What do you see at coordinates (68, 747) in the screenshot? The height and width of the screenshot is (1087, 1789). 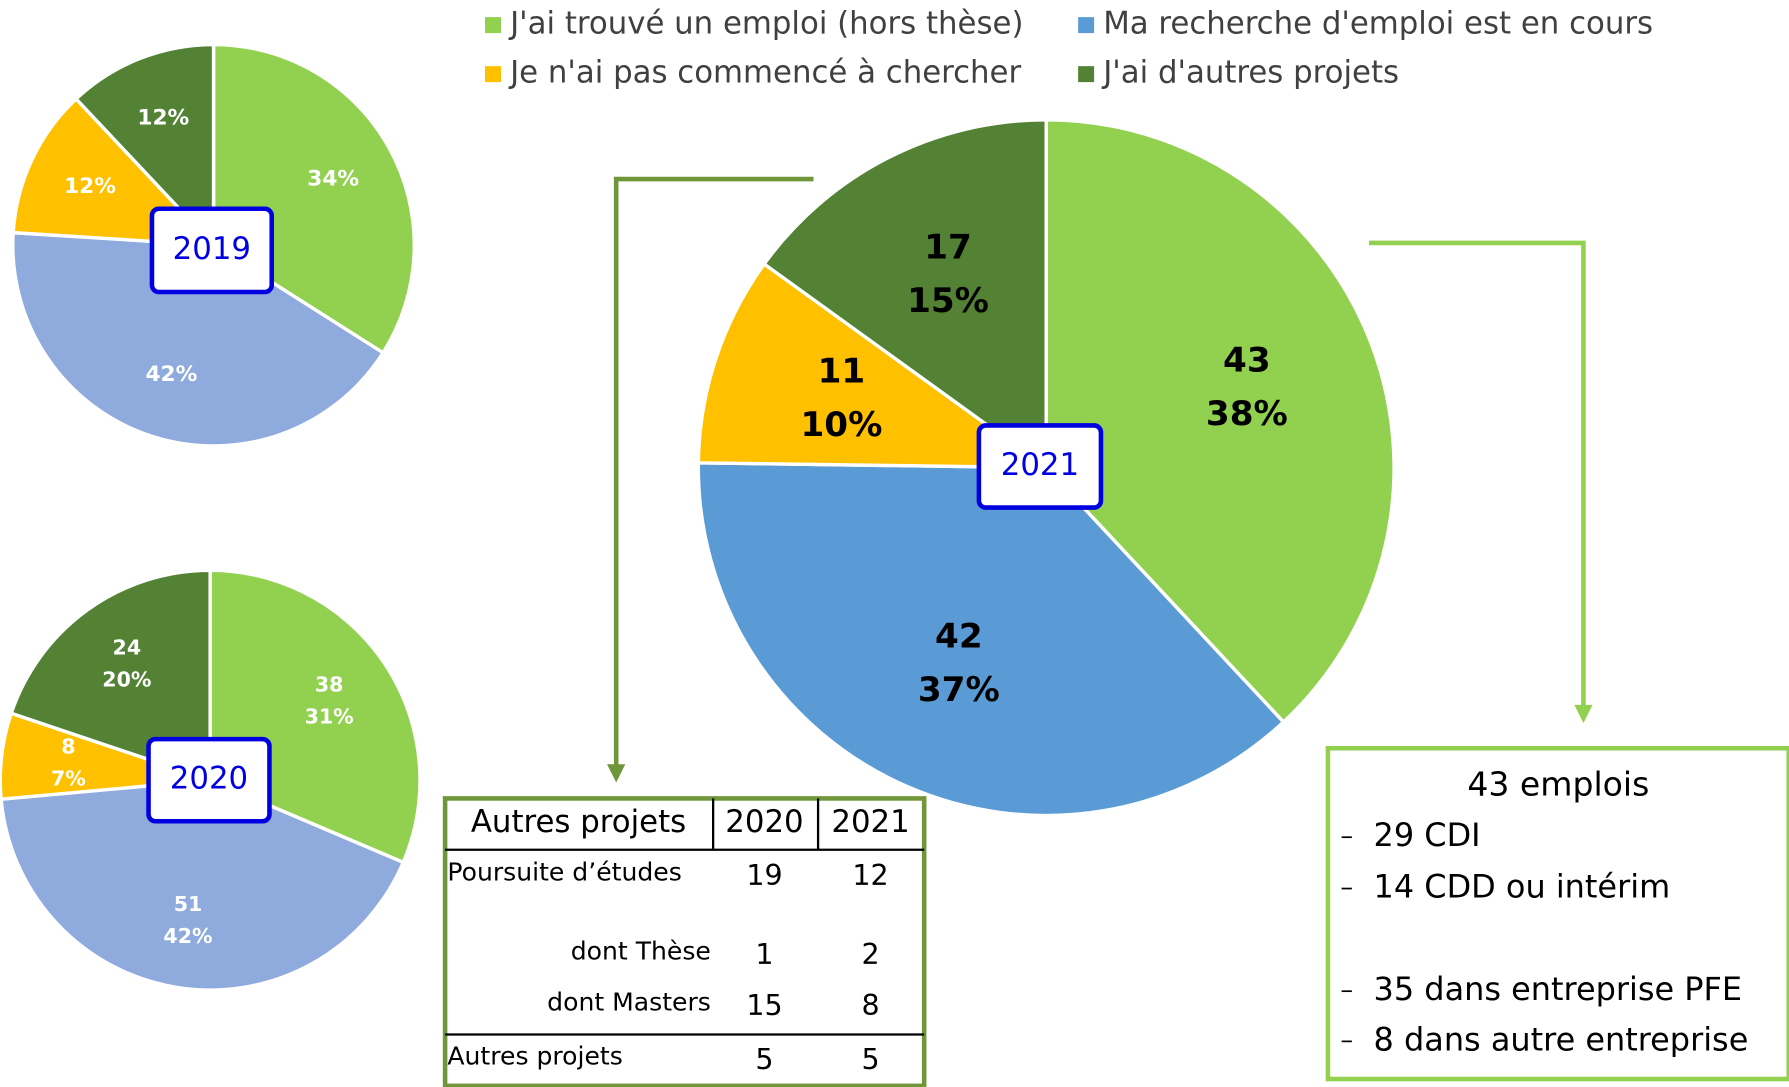 I see `data-label: 8` at bounding box center [68, 747].